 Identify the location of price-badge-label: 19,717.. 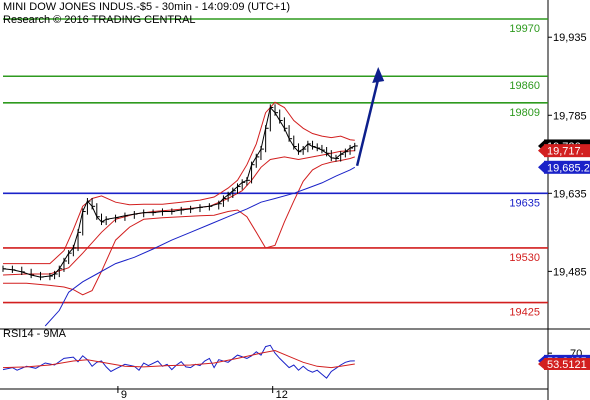
(565, 152).